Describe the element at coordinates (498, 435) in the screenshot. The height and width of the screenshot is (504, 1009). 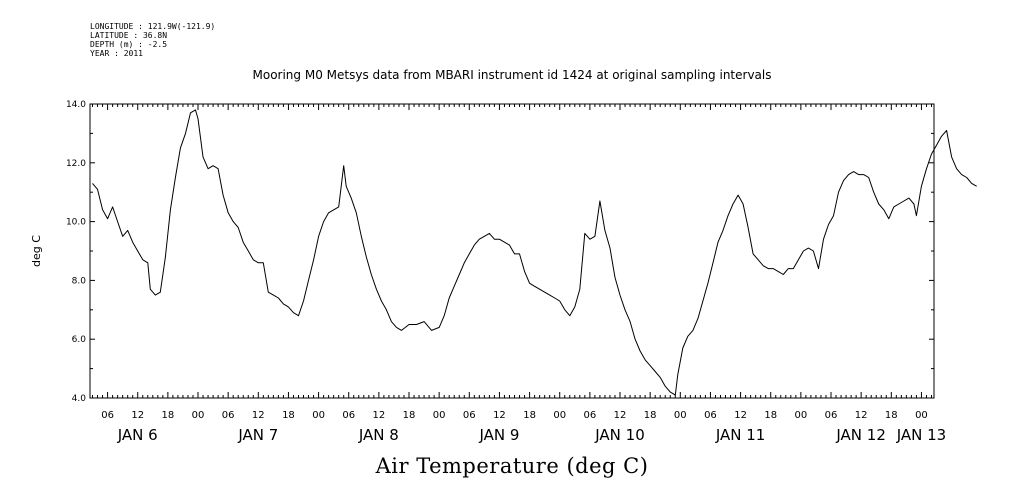
I see `x-day-label: JAN 9` at that location.